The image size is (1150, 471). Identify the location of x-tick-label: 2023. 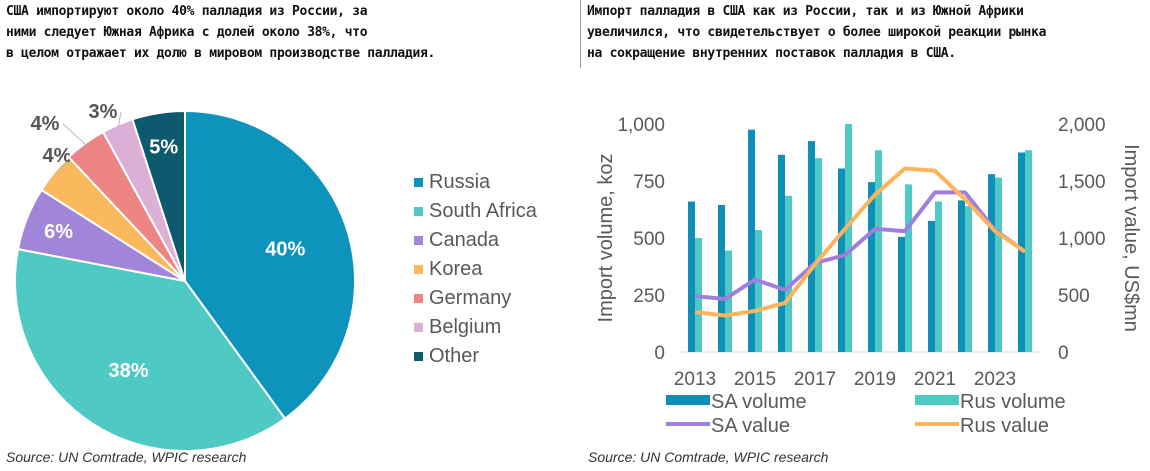
(995, 379).